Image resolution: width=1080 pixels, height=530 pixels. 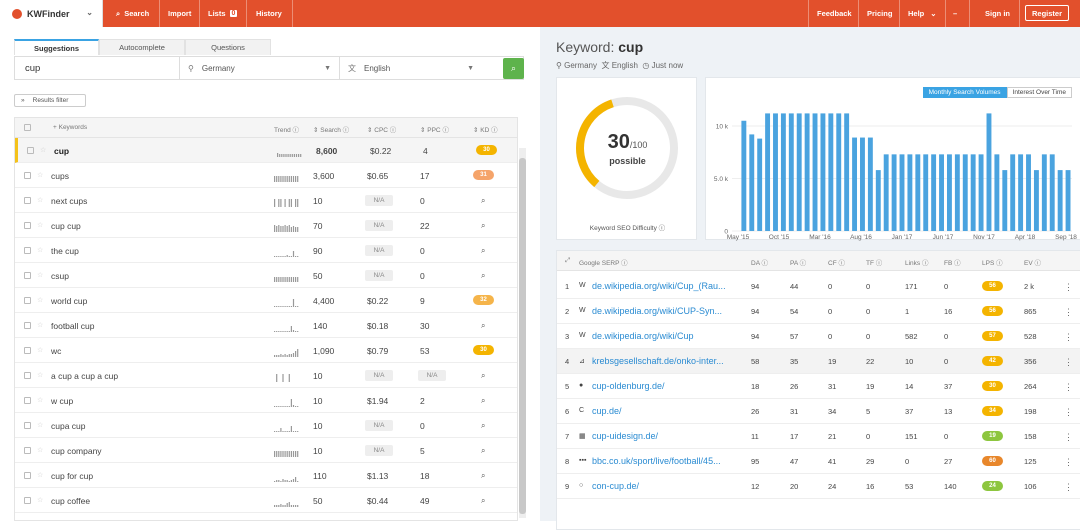 What do you see at coordinates (382, 130) in the screenshot?
I see `col-cpc: ⇕ CPC ⓘ` at bounding box center [382, 130].